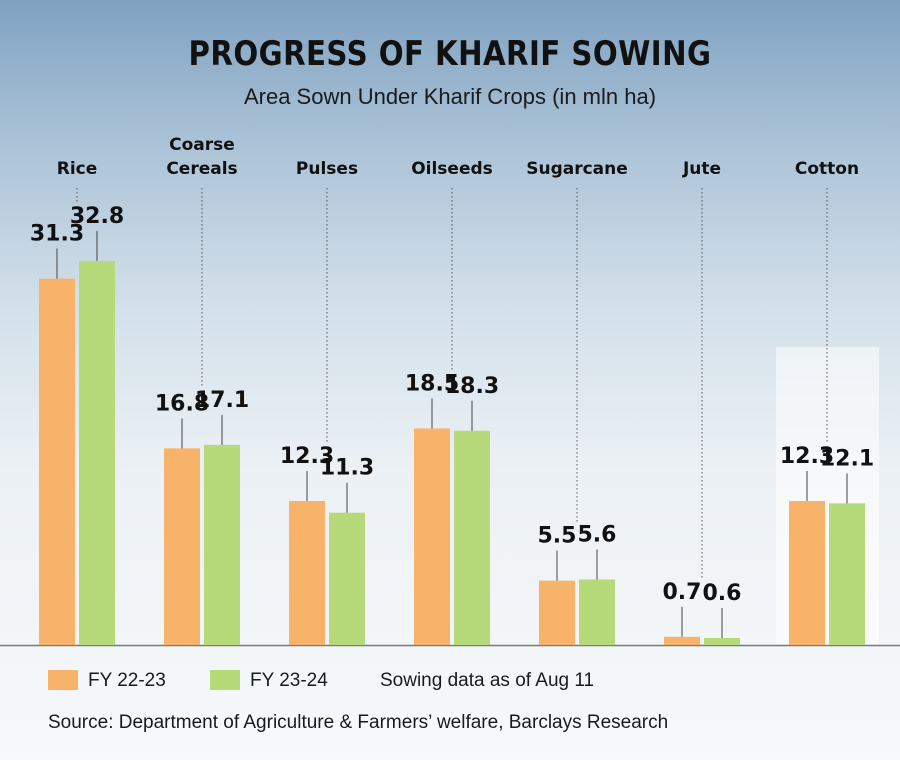 This screenshot has width=900, height=760. Describe the element at coordinates (827, 169) in the screenshot. I see `category-label-cotton: Cotton` at that location.